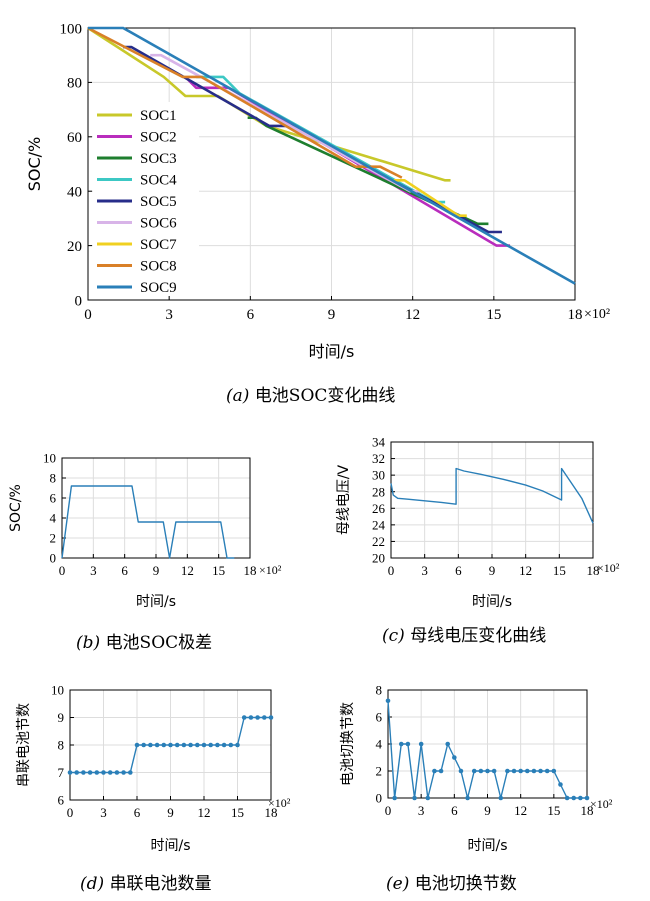 This screenshot has width=650, height=901. Describe the element at coordinates (478, 636) in the screenshot. I see `caption-c-text: 母线电压变化曲线` at that location.